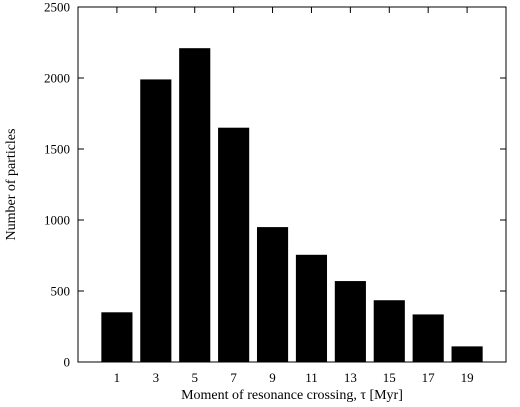  I want to click on y-tick-label: 2500, so click(57, 7).